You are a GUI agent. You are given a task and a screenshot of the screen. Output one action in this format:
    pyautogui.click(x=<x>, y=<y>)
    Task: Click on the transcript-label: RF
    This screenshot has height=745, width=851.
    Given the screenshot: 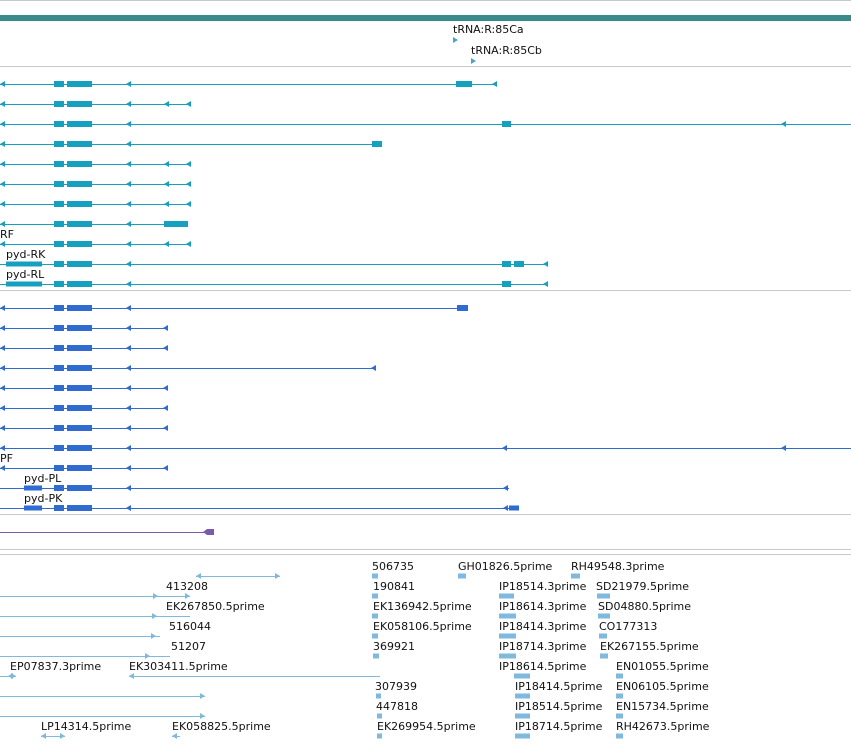 What is the action you would take?
    pyautogui.click(x=7, y=234)
    